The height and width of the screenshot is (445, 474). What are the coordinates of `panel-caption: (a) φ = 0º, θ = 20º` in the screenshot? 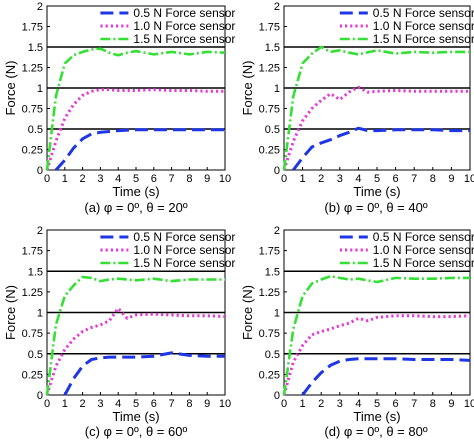 It's located at (135, 207).